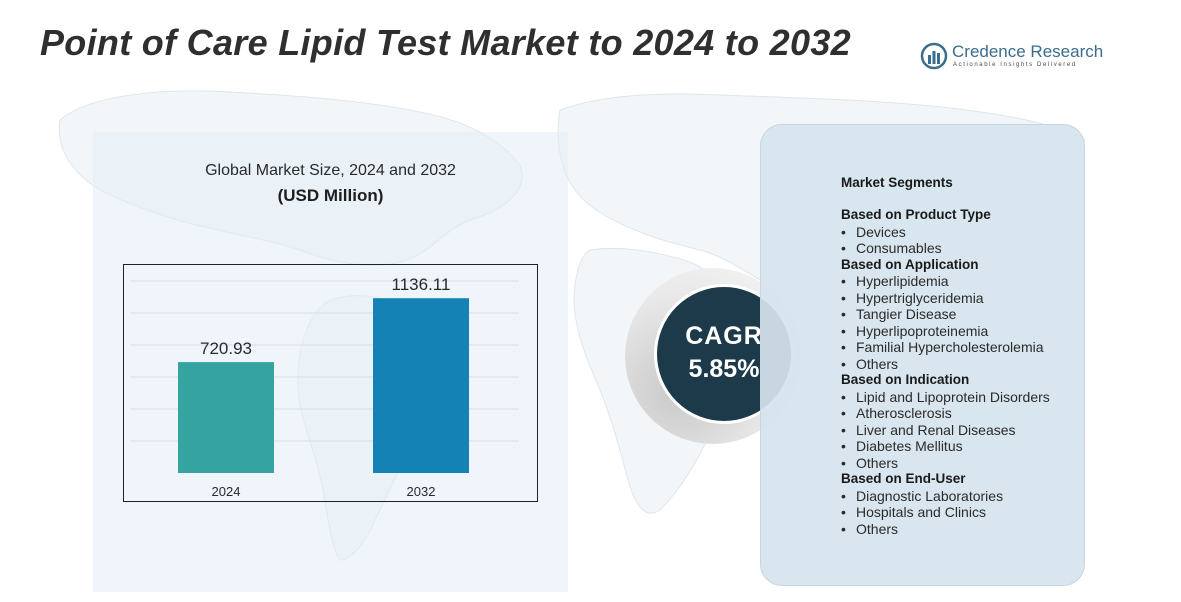 The height and width of the screenshot is (602, 1181). I want to click on chart-unit: (USD Million), so click(330, 195).